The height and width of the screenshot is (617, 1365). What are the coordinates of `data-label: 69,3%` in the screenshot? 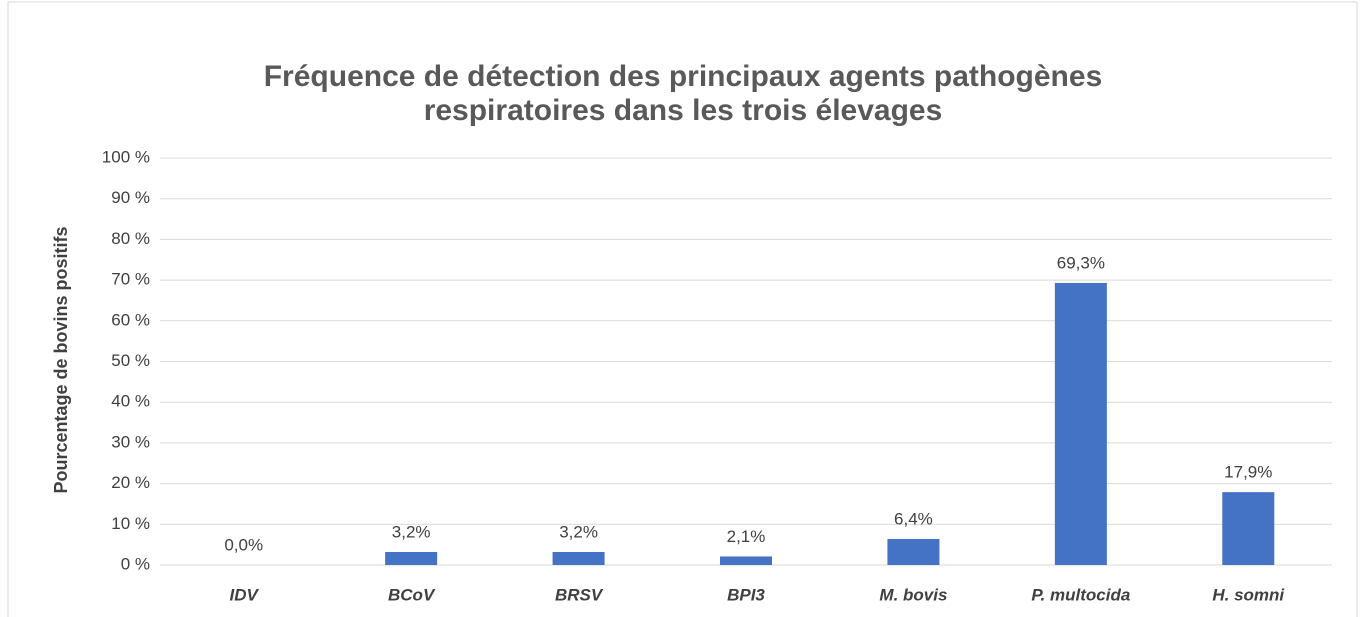 It's located at (1081, 262).